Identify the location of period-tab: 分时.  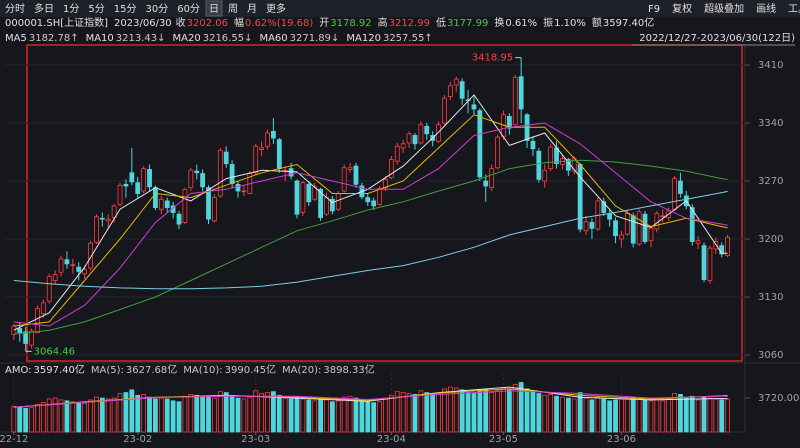
(15, 9).